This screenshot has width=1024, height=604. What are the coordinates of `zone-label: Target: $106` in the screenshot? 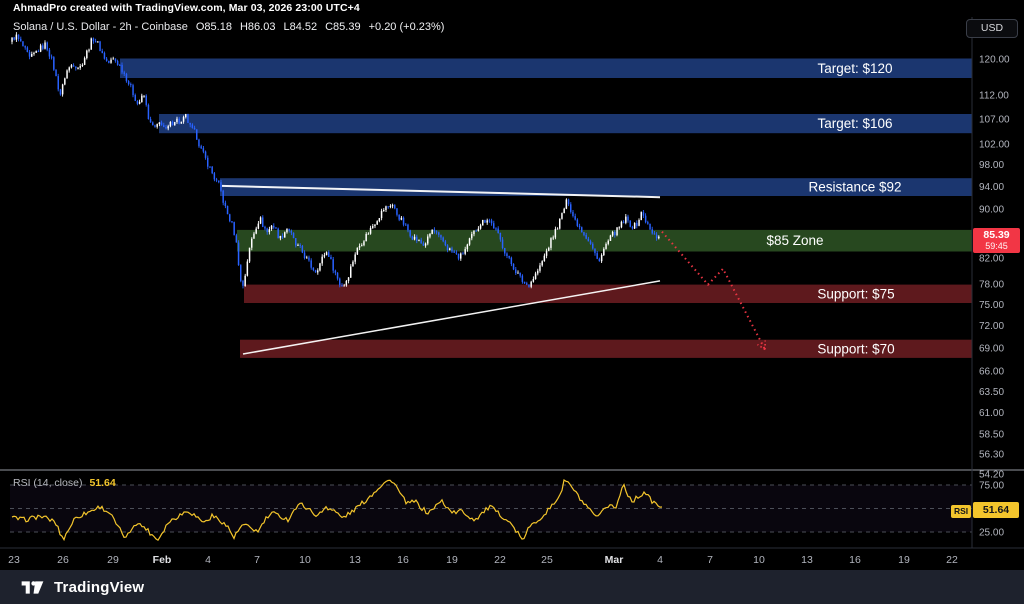 It's located at (854, 123).